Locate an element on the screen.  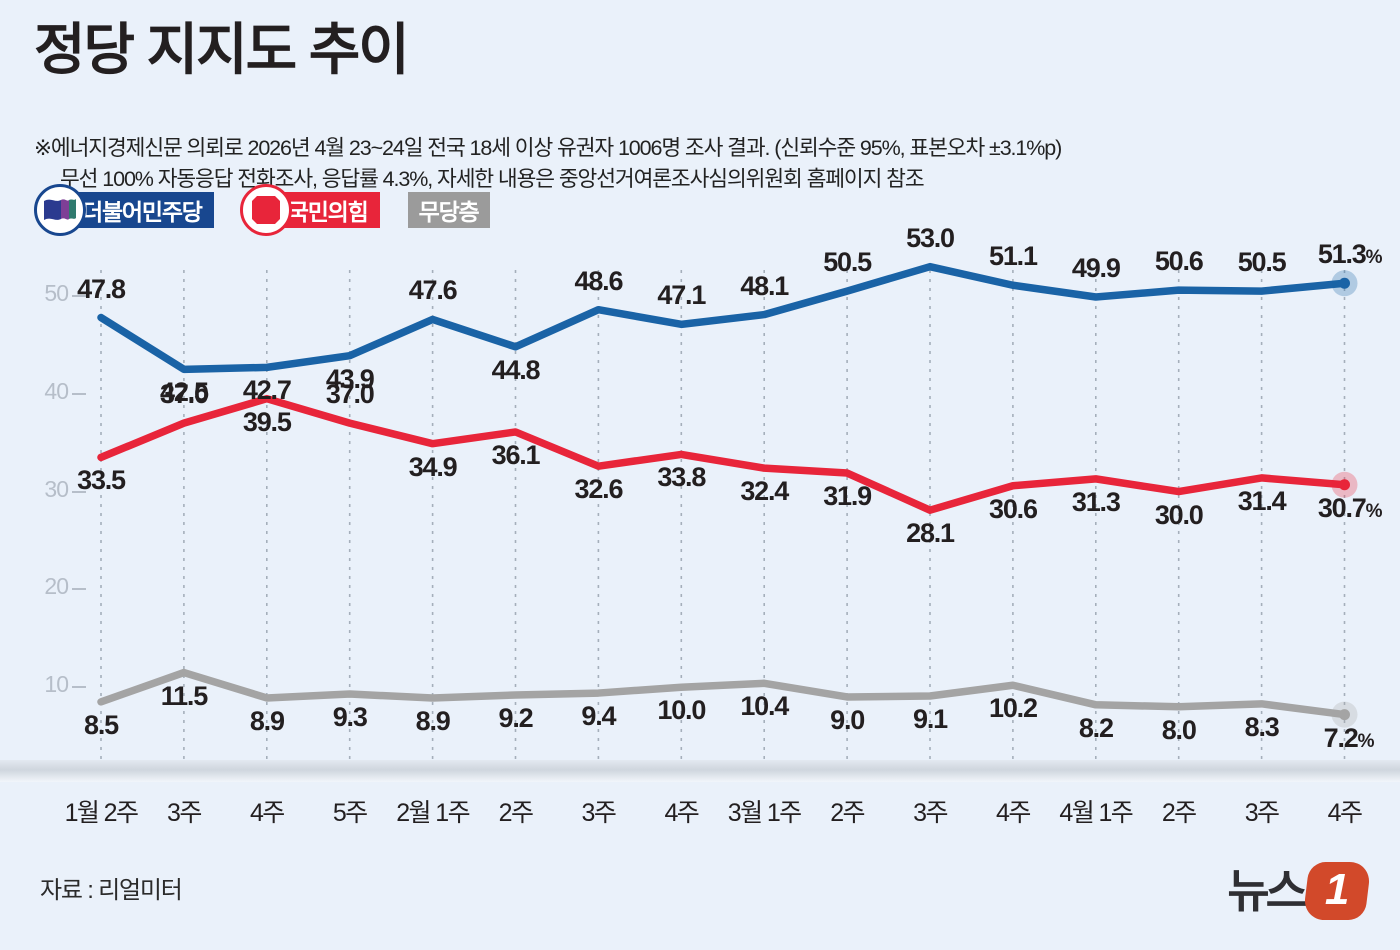
data-label: 9.0 is located at coordinates (847, 719).